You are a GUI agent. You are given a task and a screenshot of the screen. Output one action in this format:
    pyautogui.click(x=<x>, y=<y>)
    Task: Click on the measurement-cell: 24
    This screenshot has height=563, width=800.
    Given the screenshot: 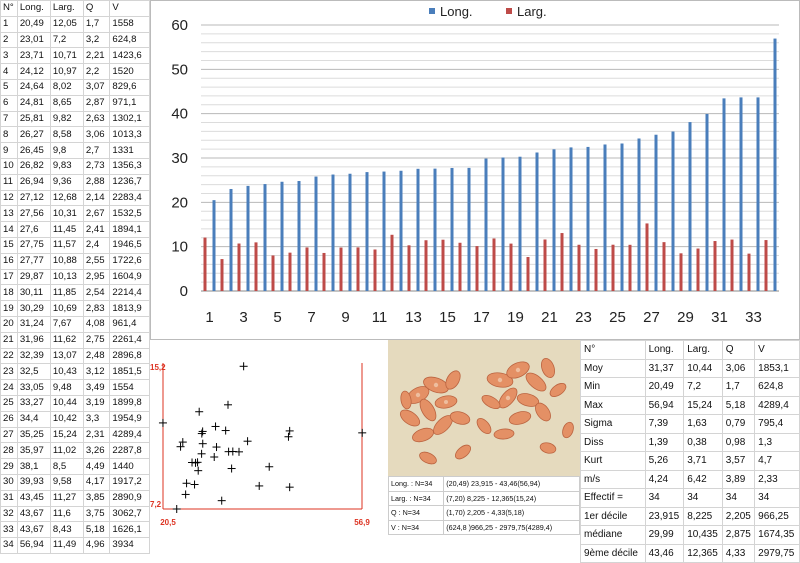 What is the action you would take?
    pyautogui.click(x=9, y=387)
    